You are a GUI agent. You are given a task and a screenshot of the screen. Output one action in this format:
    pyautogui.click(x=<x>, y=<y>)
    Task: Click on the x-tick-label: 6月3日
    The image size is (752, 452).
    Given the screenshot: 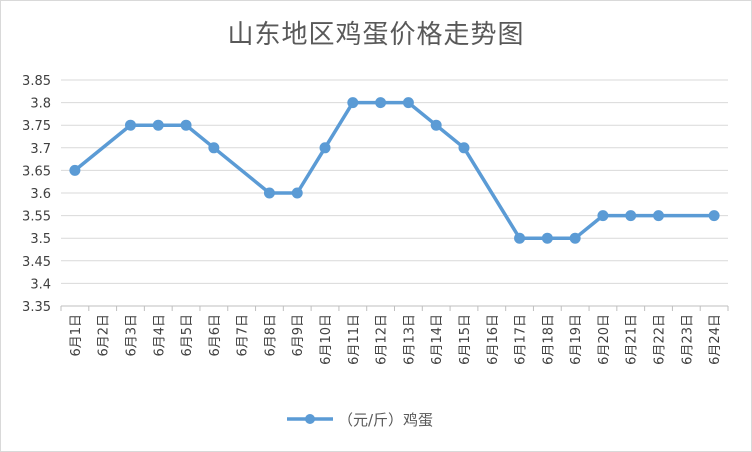 What is the action you would take?
    pyautogui.click(x=131, y=335)
    